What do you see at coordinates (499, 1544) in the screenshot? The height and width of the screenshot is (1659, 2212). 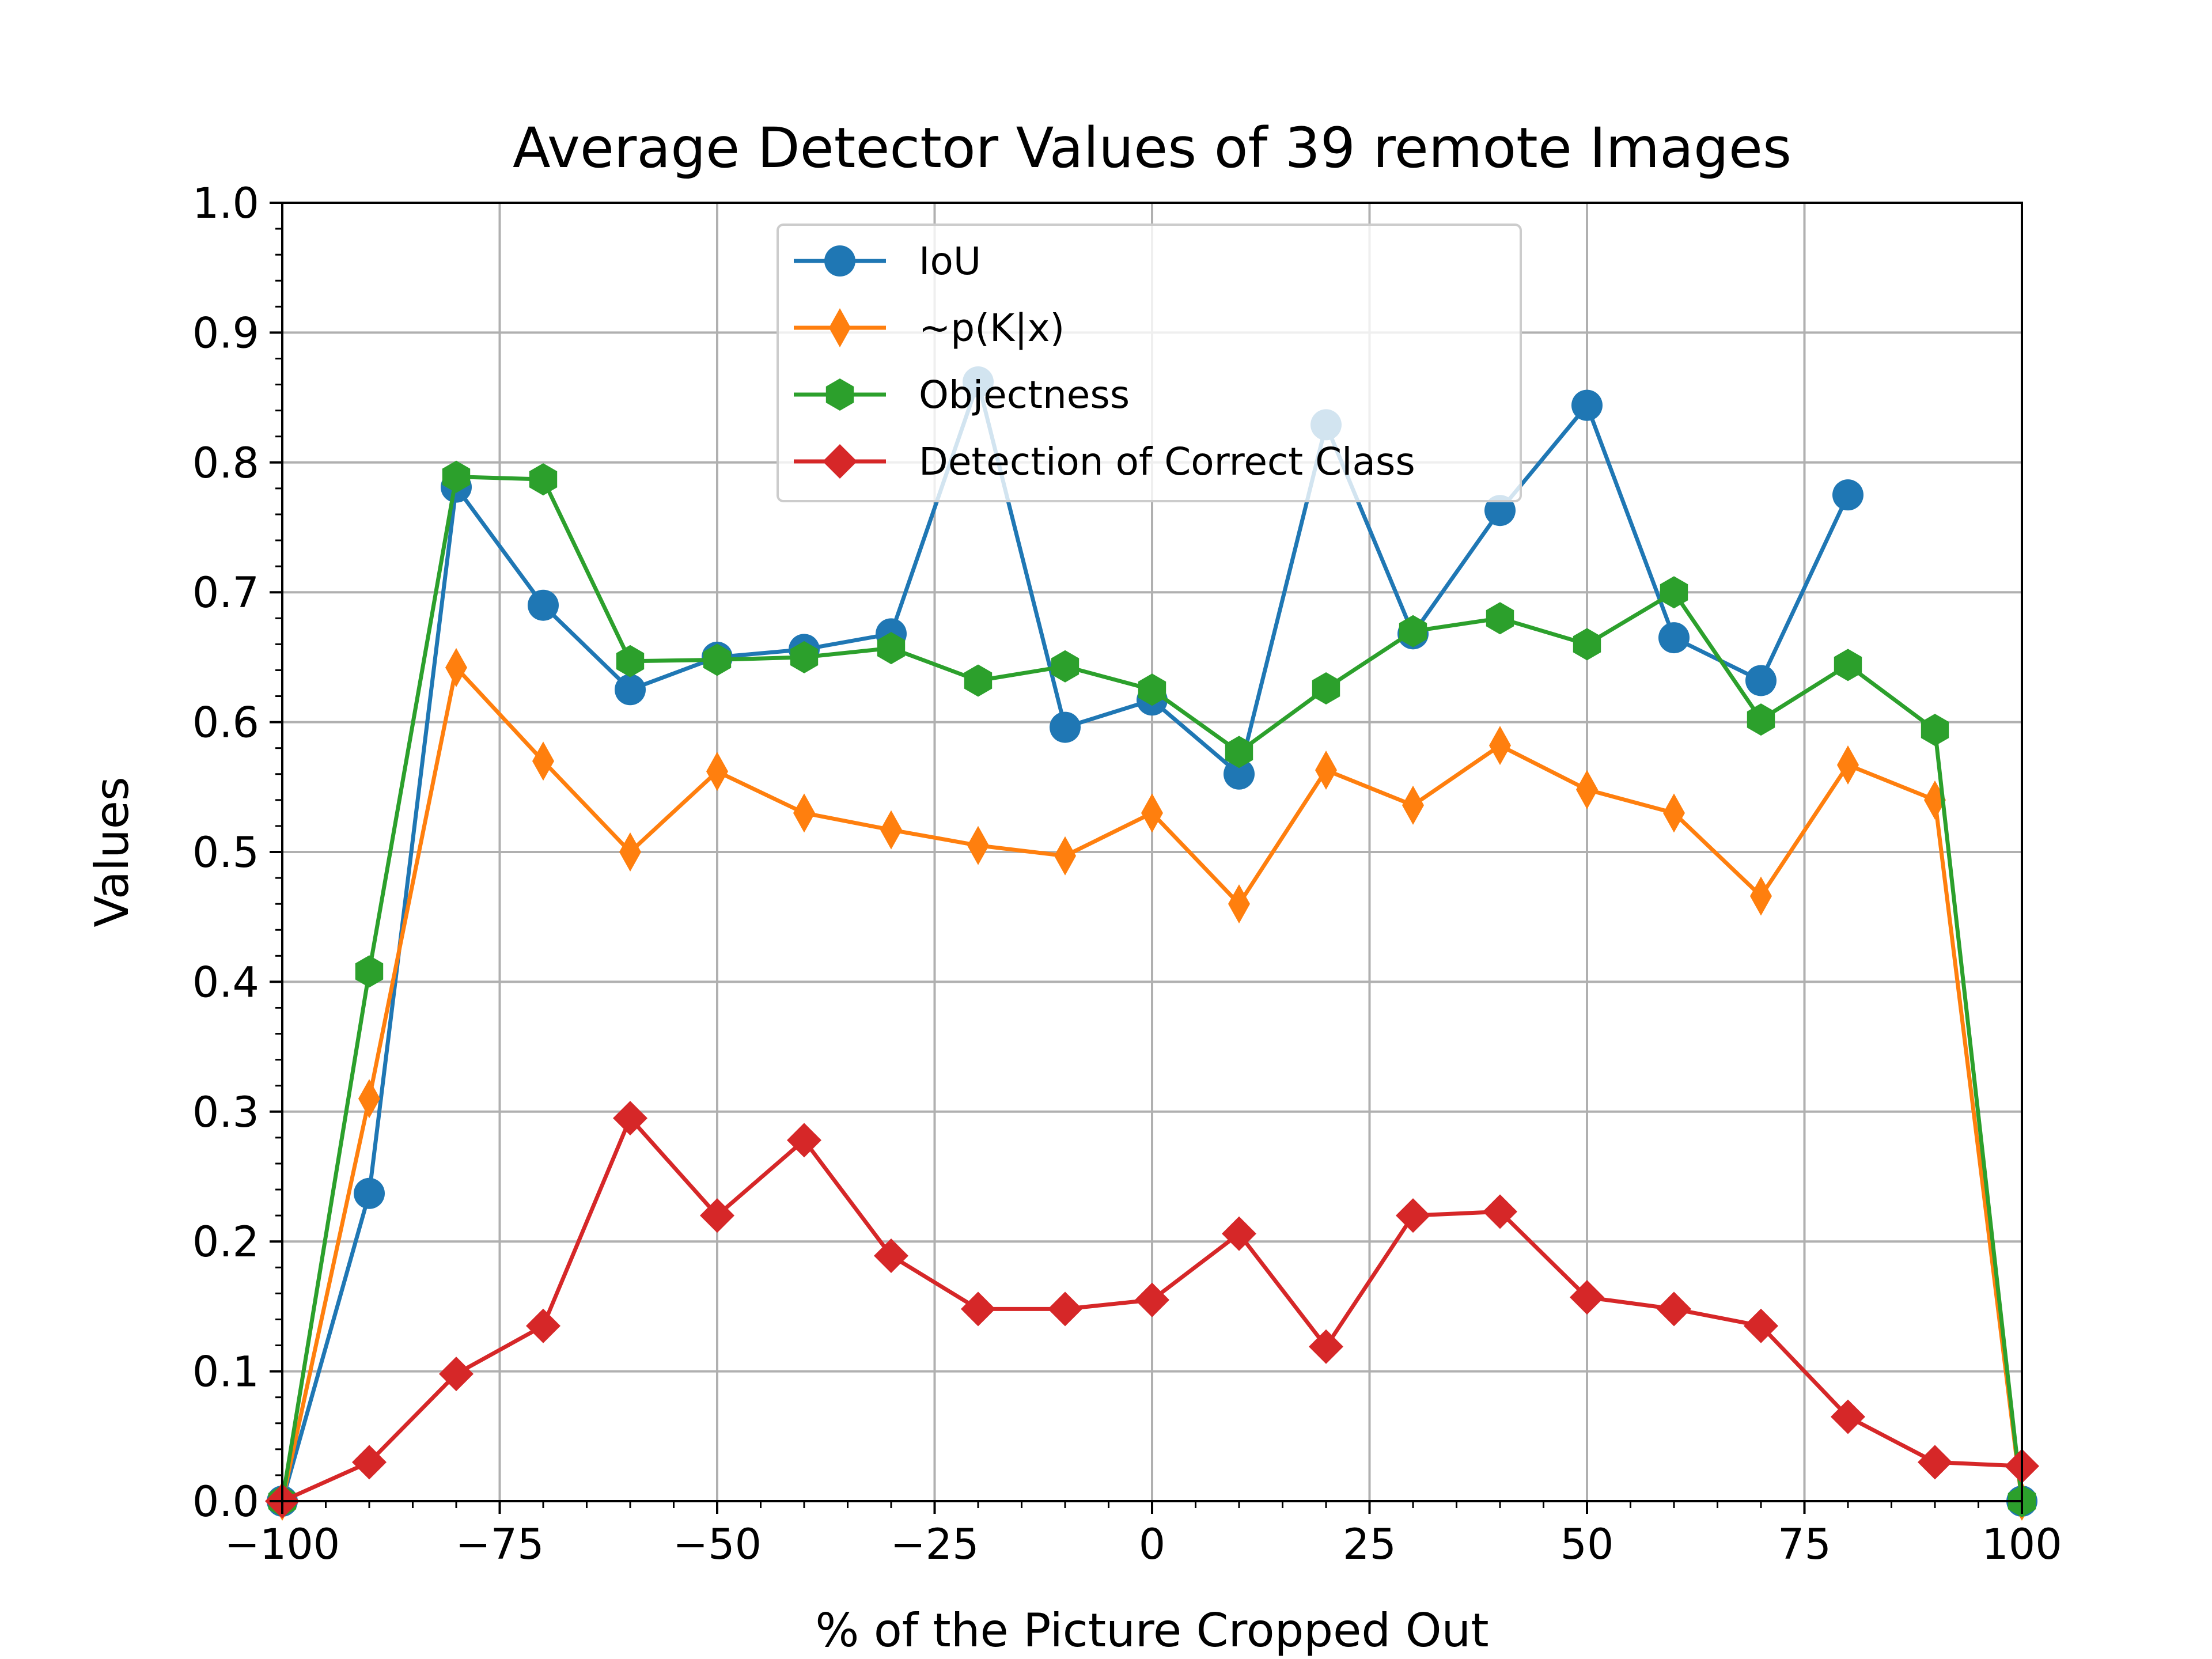 I see `x-tick-label: −75` at bounding box center [499, 1544].